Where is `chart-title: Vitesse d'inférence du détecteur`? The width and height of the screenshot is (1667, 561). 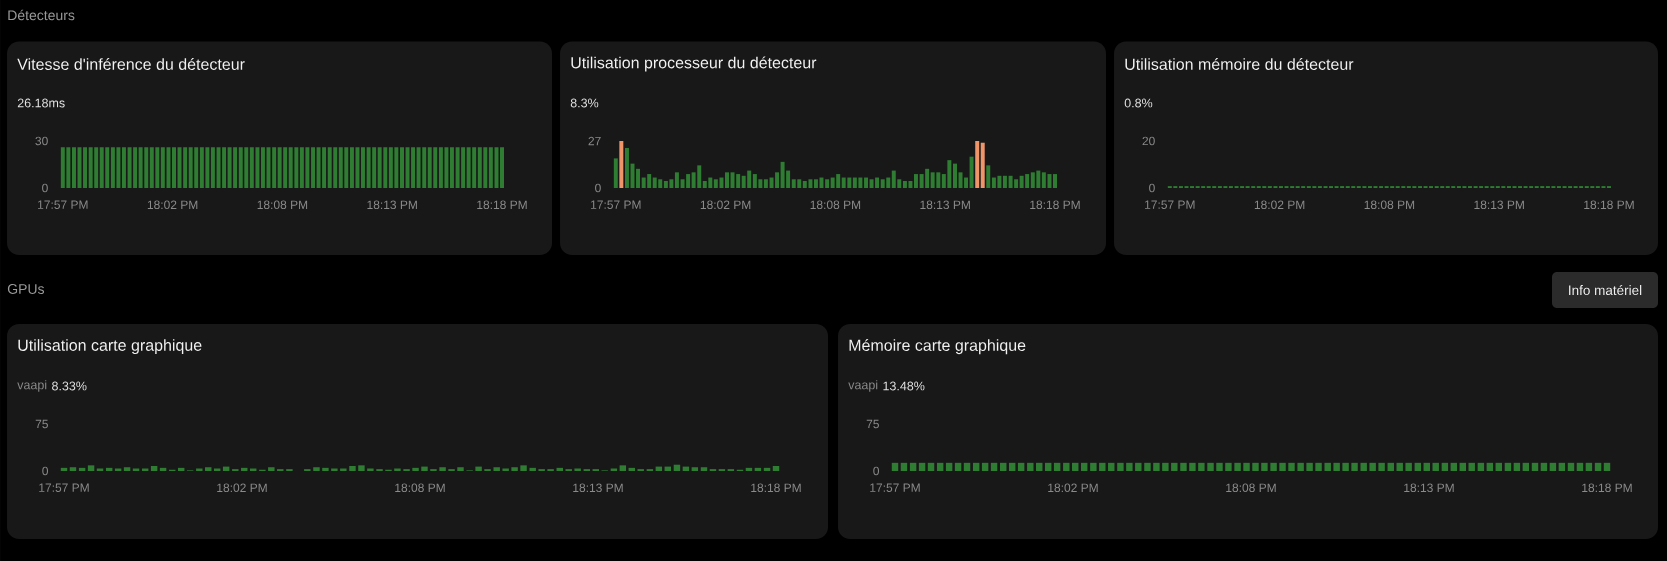 chart-title: Vitesse d'inférence du détecteur is located at coordinates (131, 64).